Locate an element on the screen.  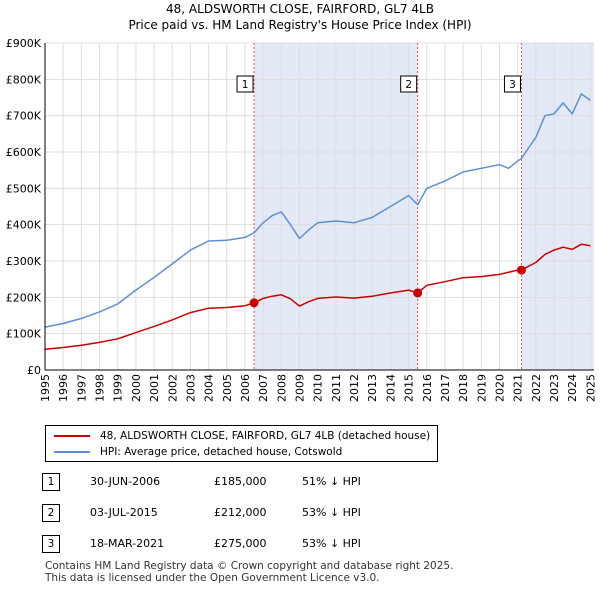
x-tick-label: 1995 is located at coordinates (45, 388).